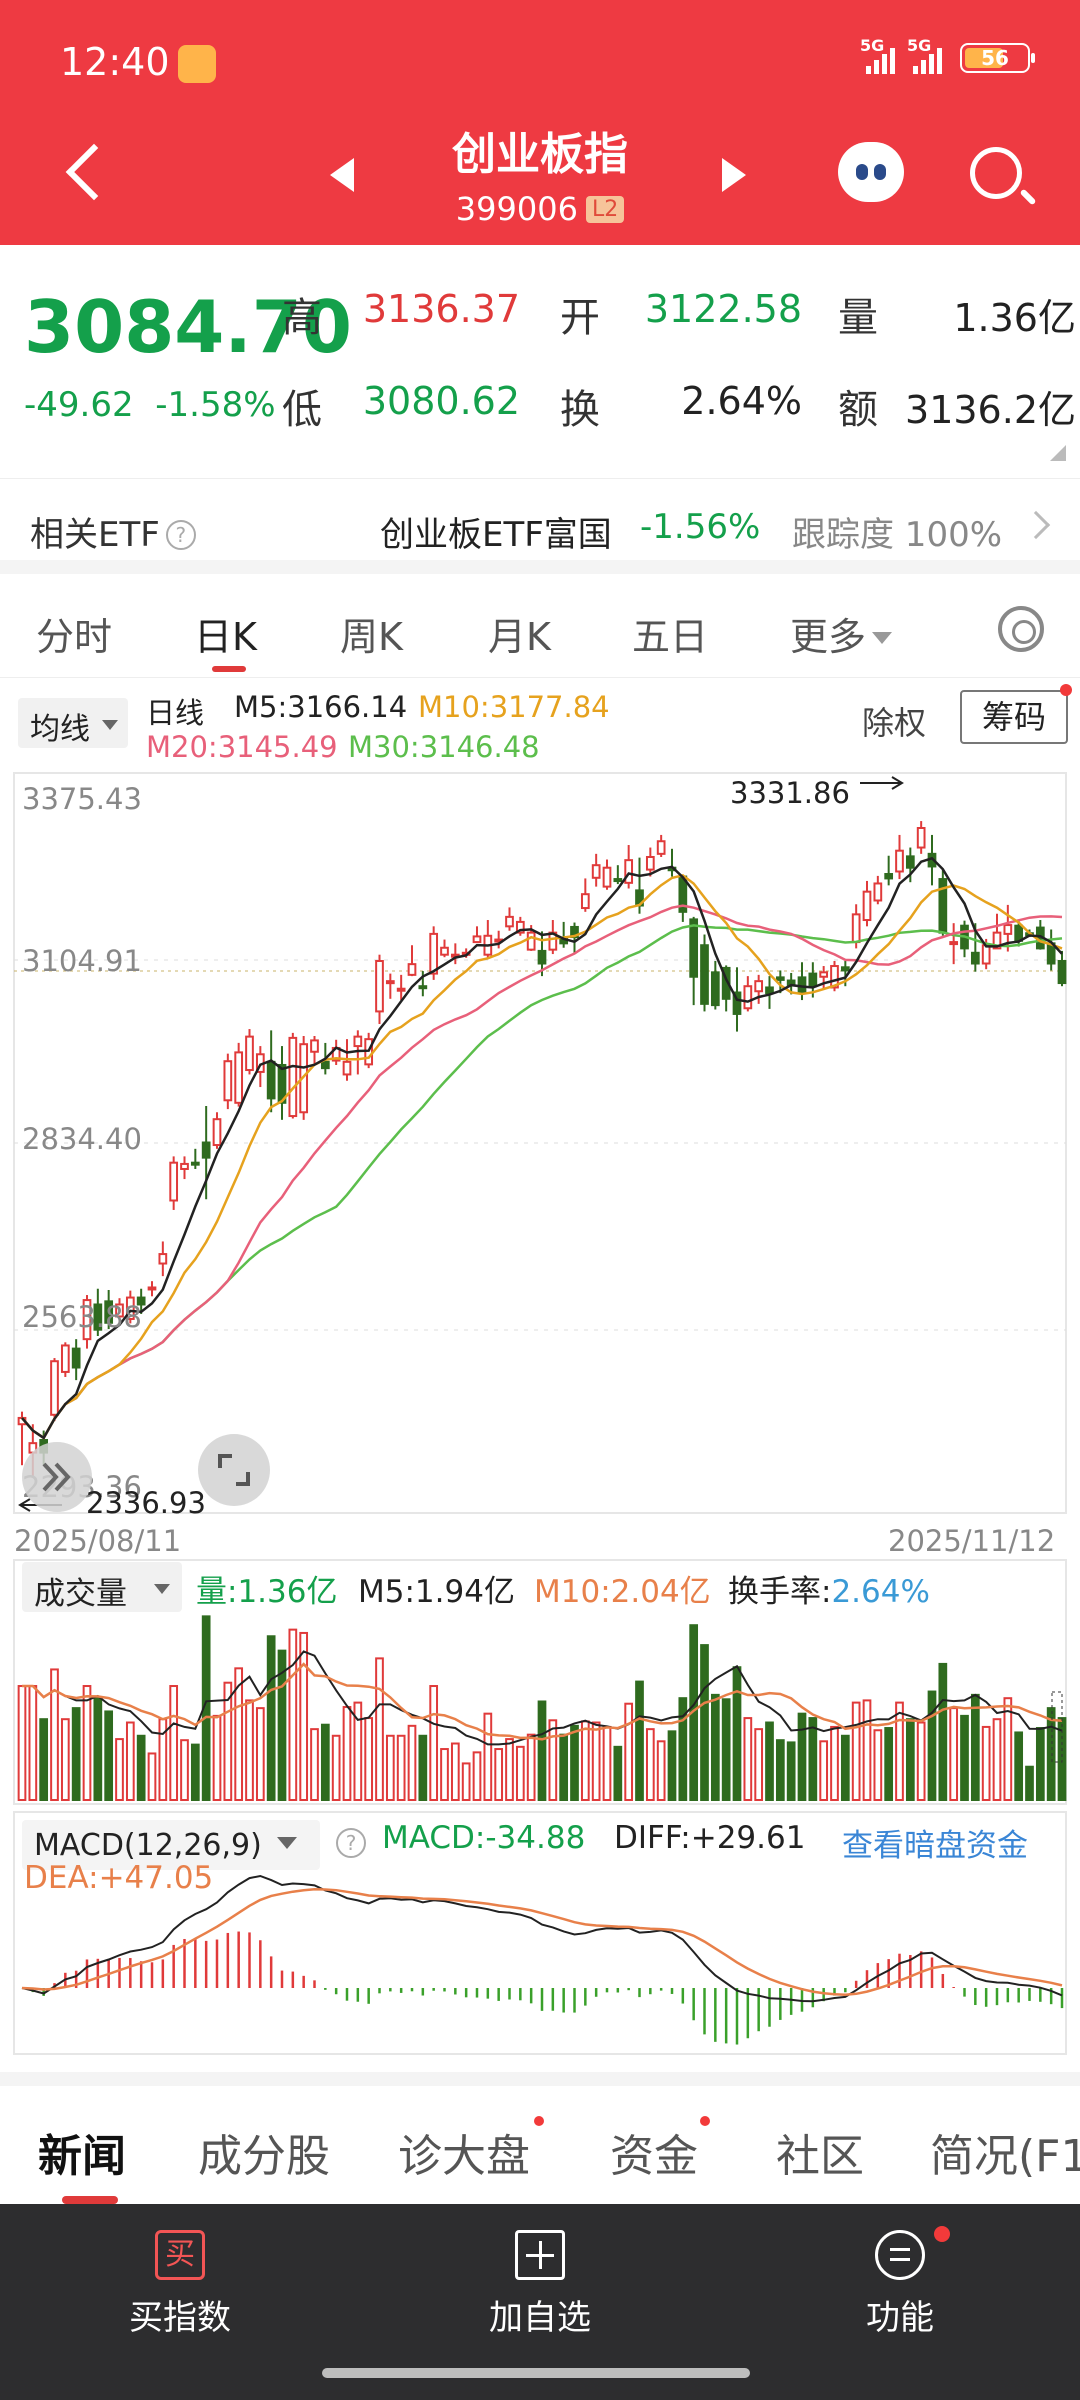 This screenshot has width=1080, height=2400. I want to click on bottom-action-bar: 买 买指数 加自选 功能, so click(540, 2302).